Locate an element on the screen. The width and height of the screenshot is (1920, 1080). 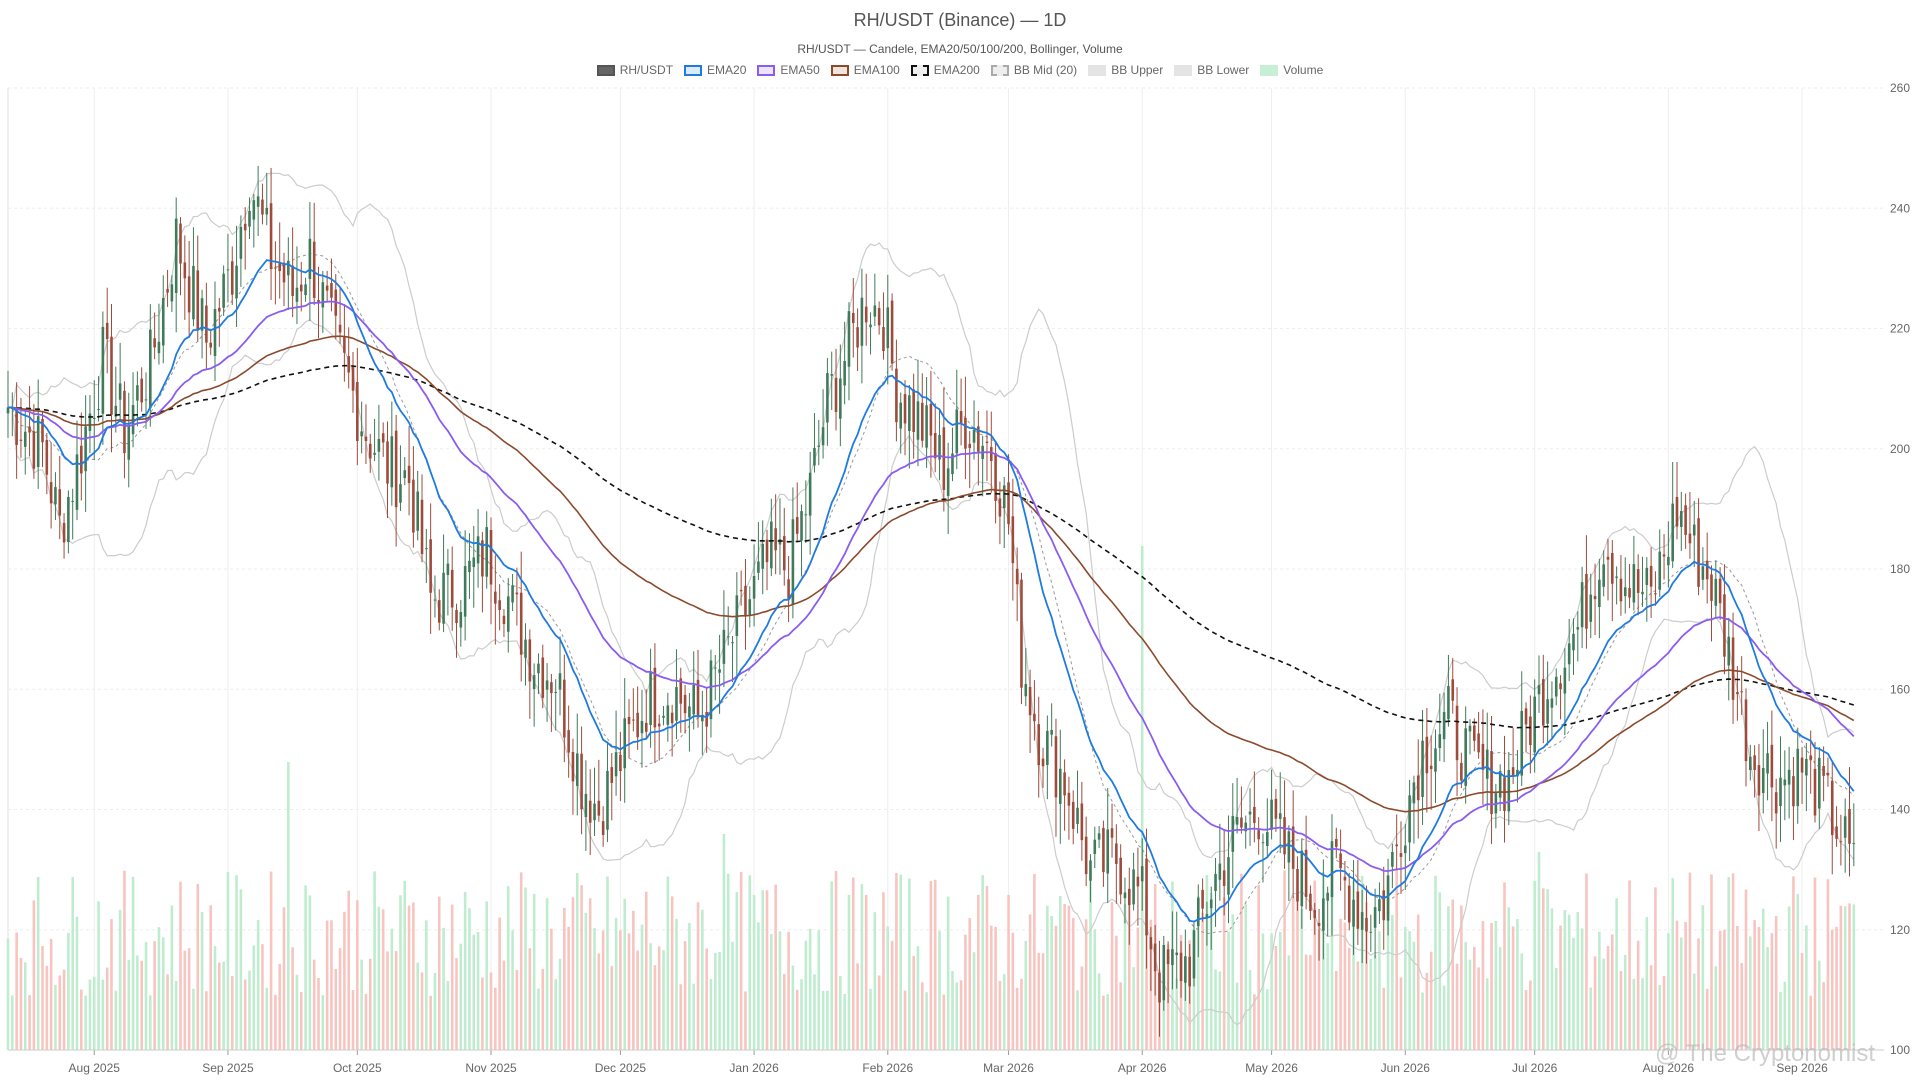
y-tick-label: 180 is located at coordinates (1900, 569).